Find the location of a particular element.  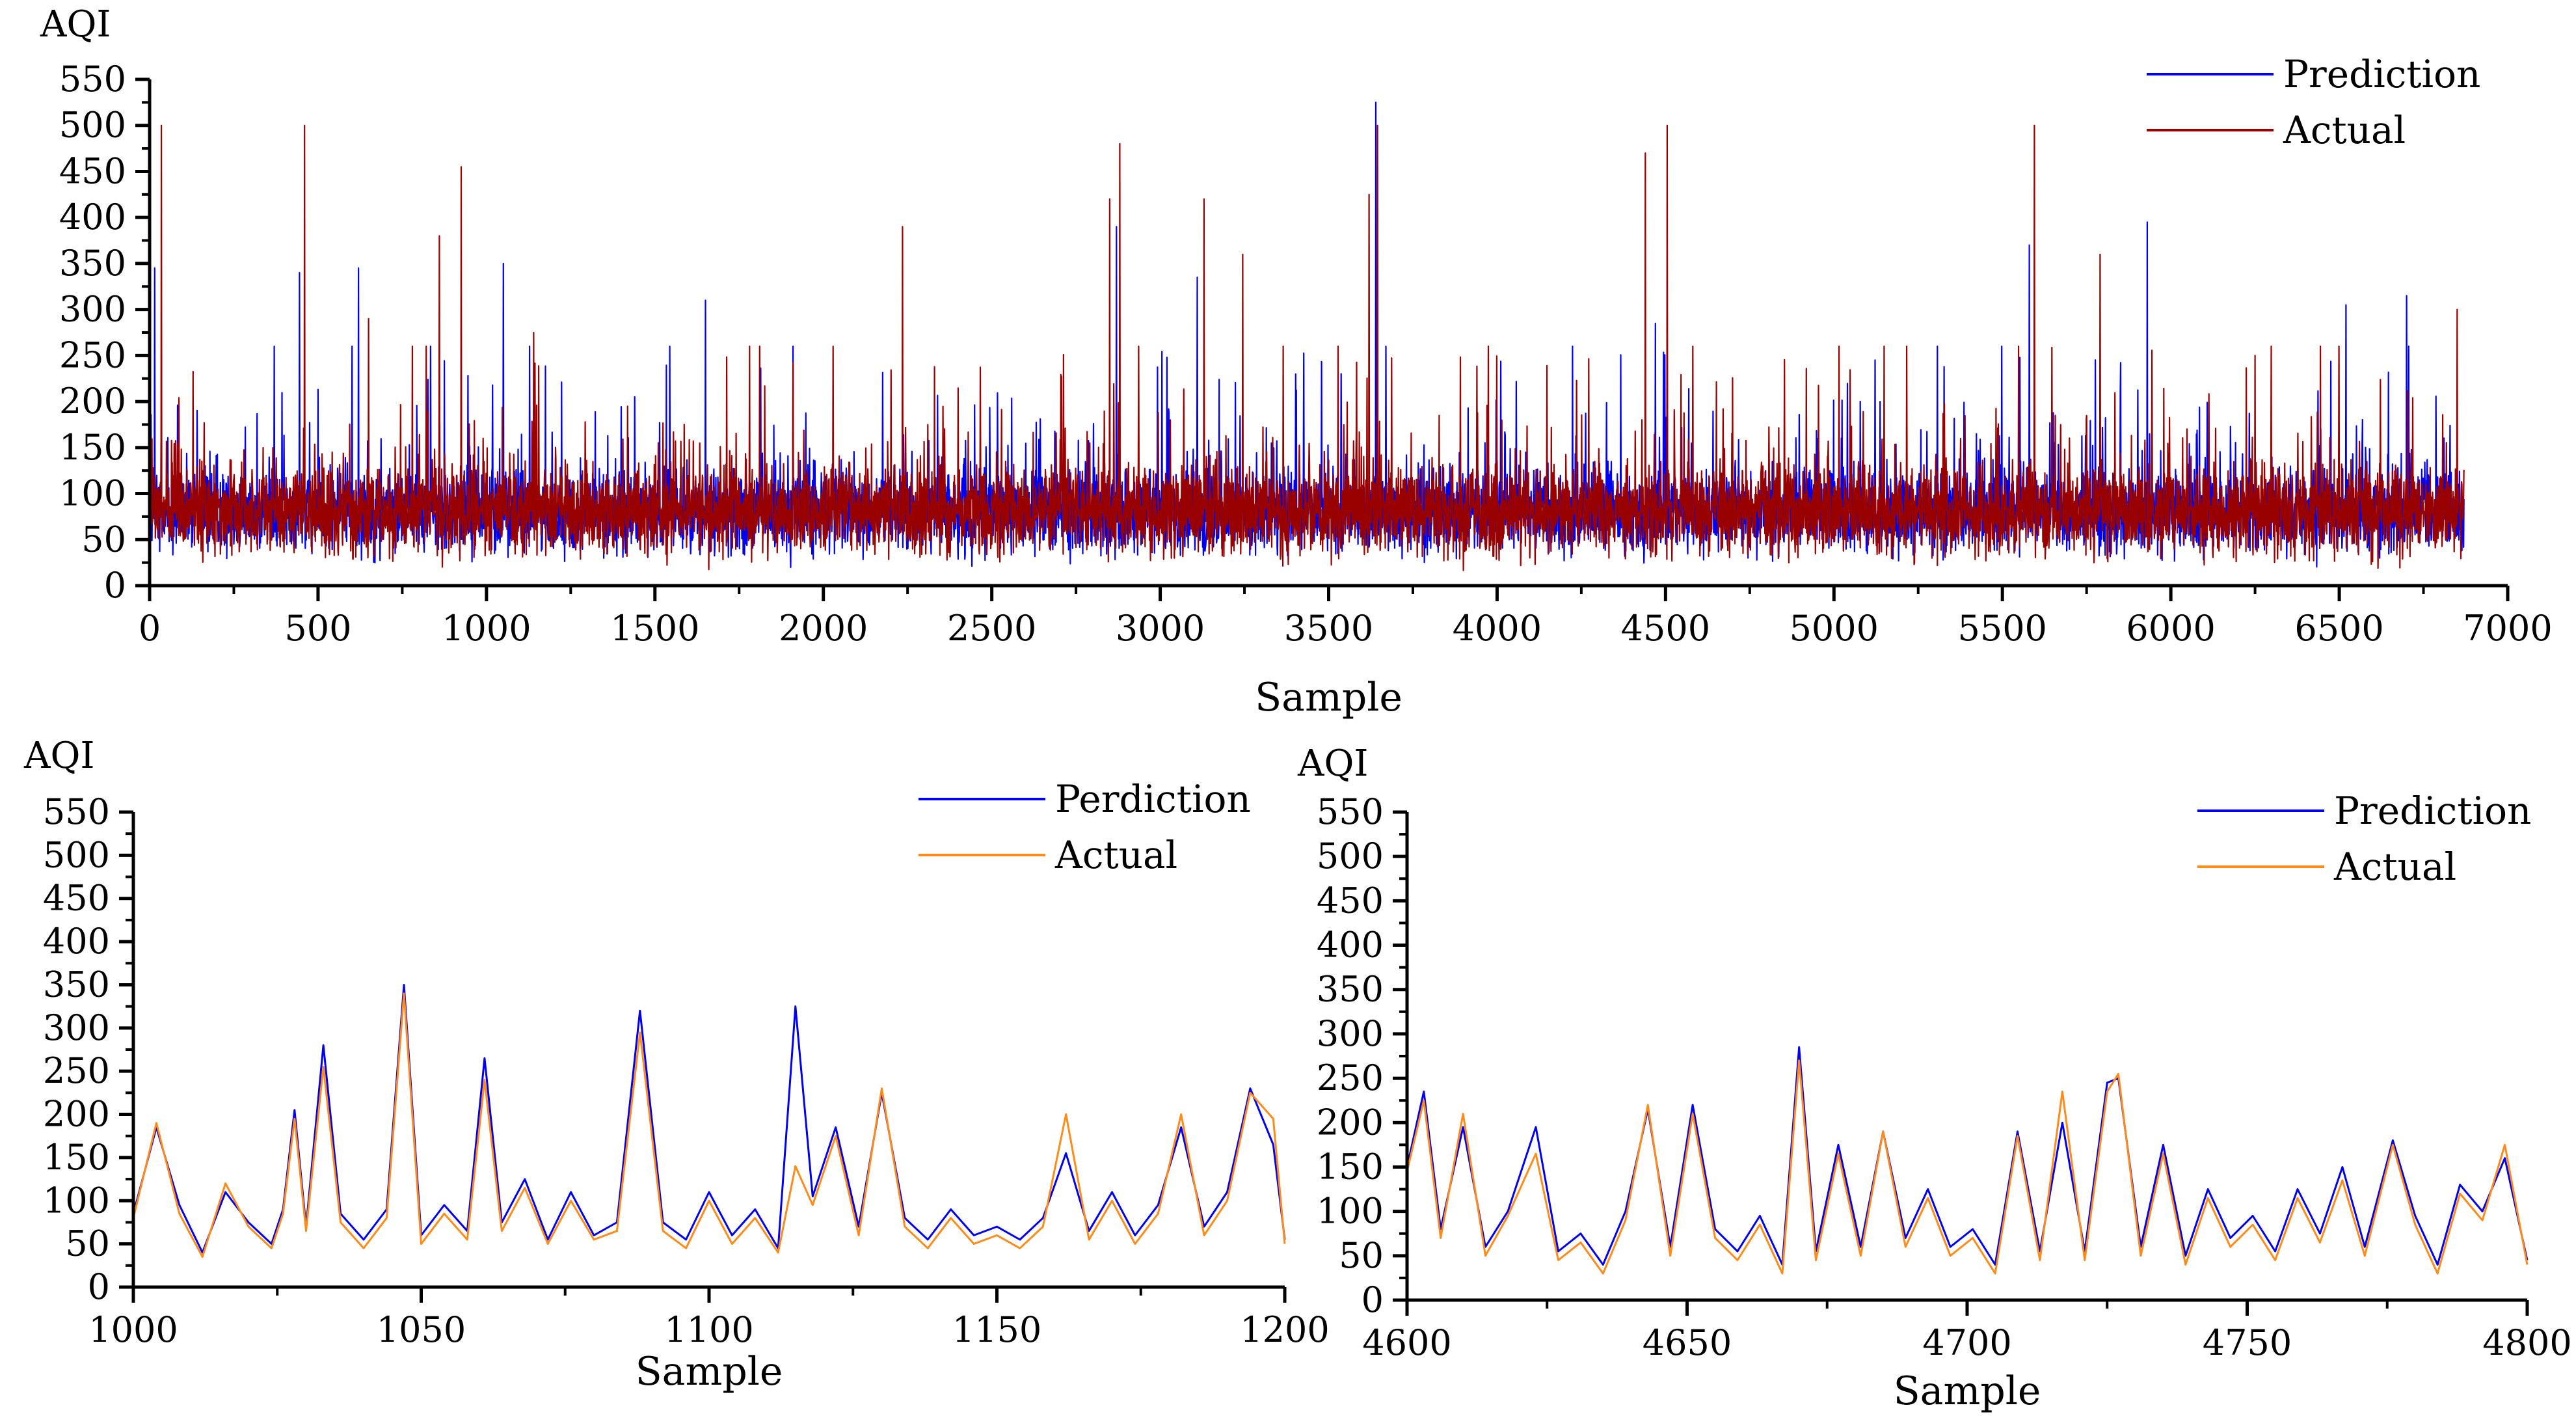

x-tick-label: 1200 is located at coordinates (1284, 1329).